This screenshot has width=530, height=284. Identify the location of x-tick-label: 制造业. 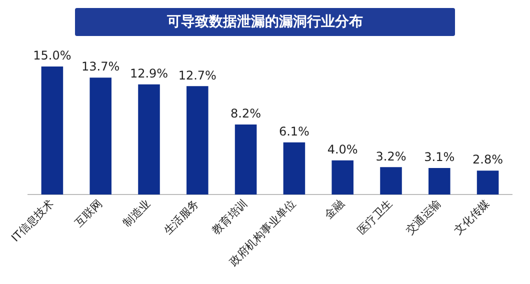
(137, 213).